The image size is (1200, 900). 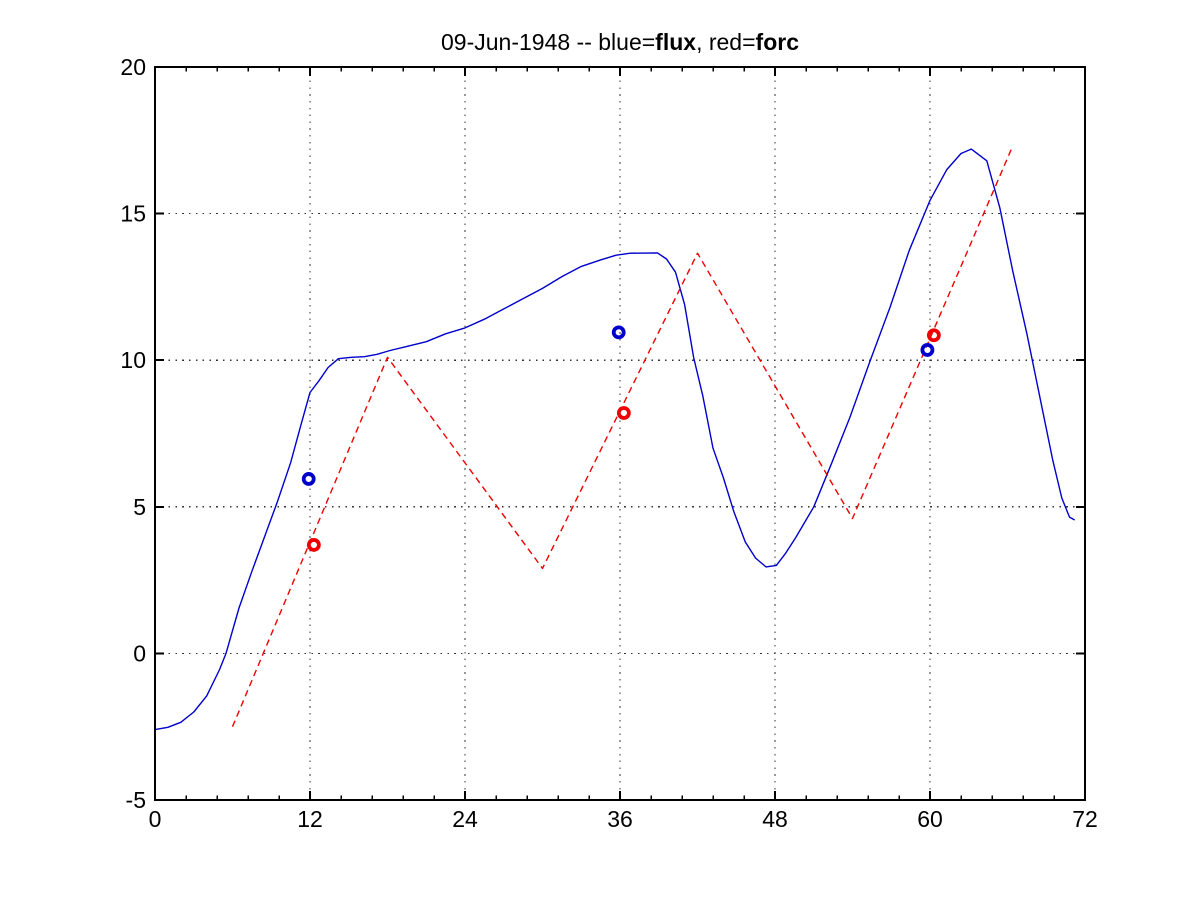 What do you see at coordinates (139, 507) in the screenshot?
I see `y-tick-label-5: 5` at bounding box center [139, 507].